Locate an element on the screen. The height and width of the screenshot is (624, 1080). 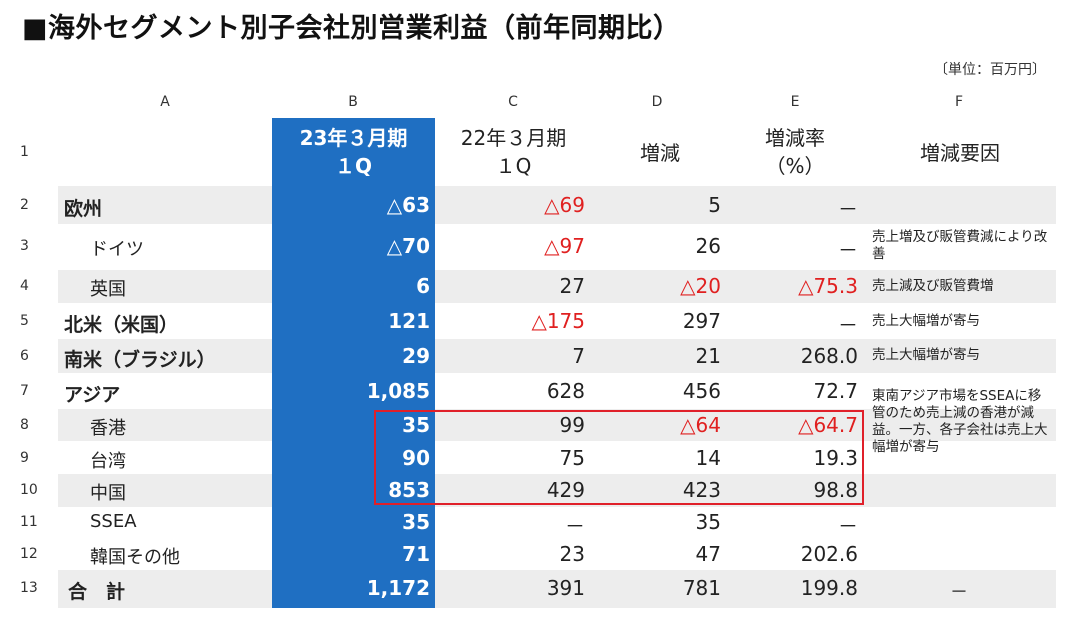
header-change-rate: 増減率 （%） is located at coordinates (795, 152).